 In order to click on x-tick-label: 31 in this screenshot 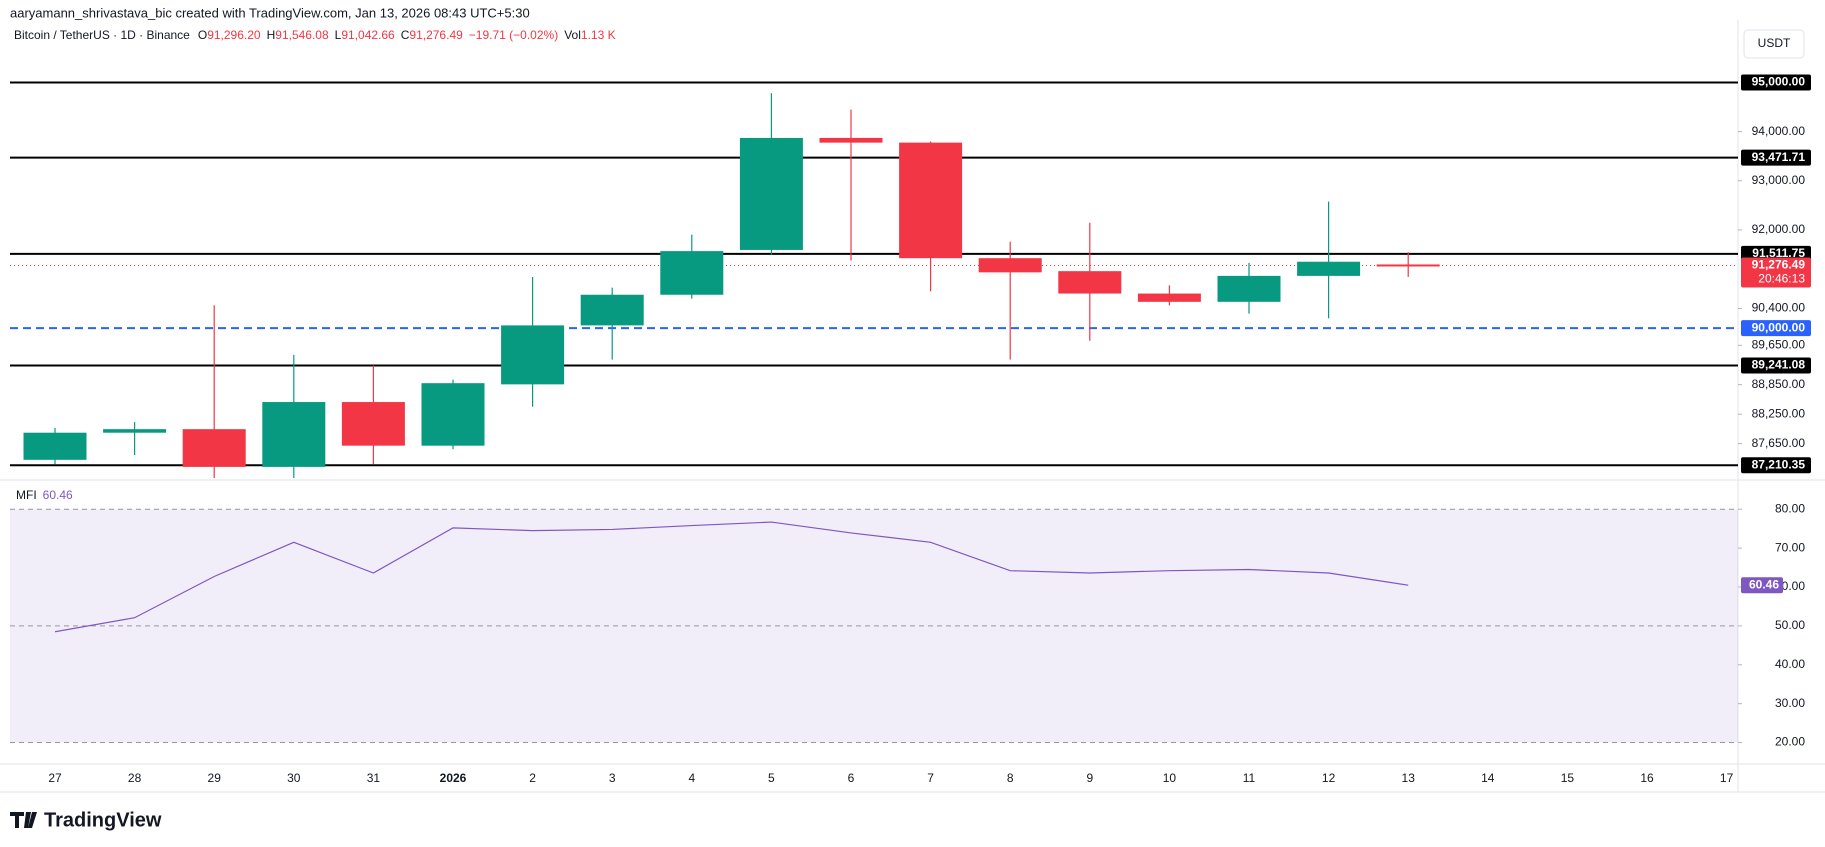, I will do `click(374, 778)`.